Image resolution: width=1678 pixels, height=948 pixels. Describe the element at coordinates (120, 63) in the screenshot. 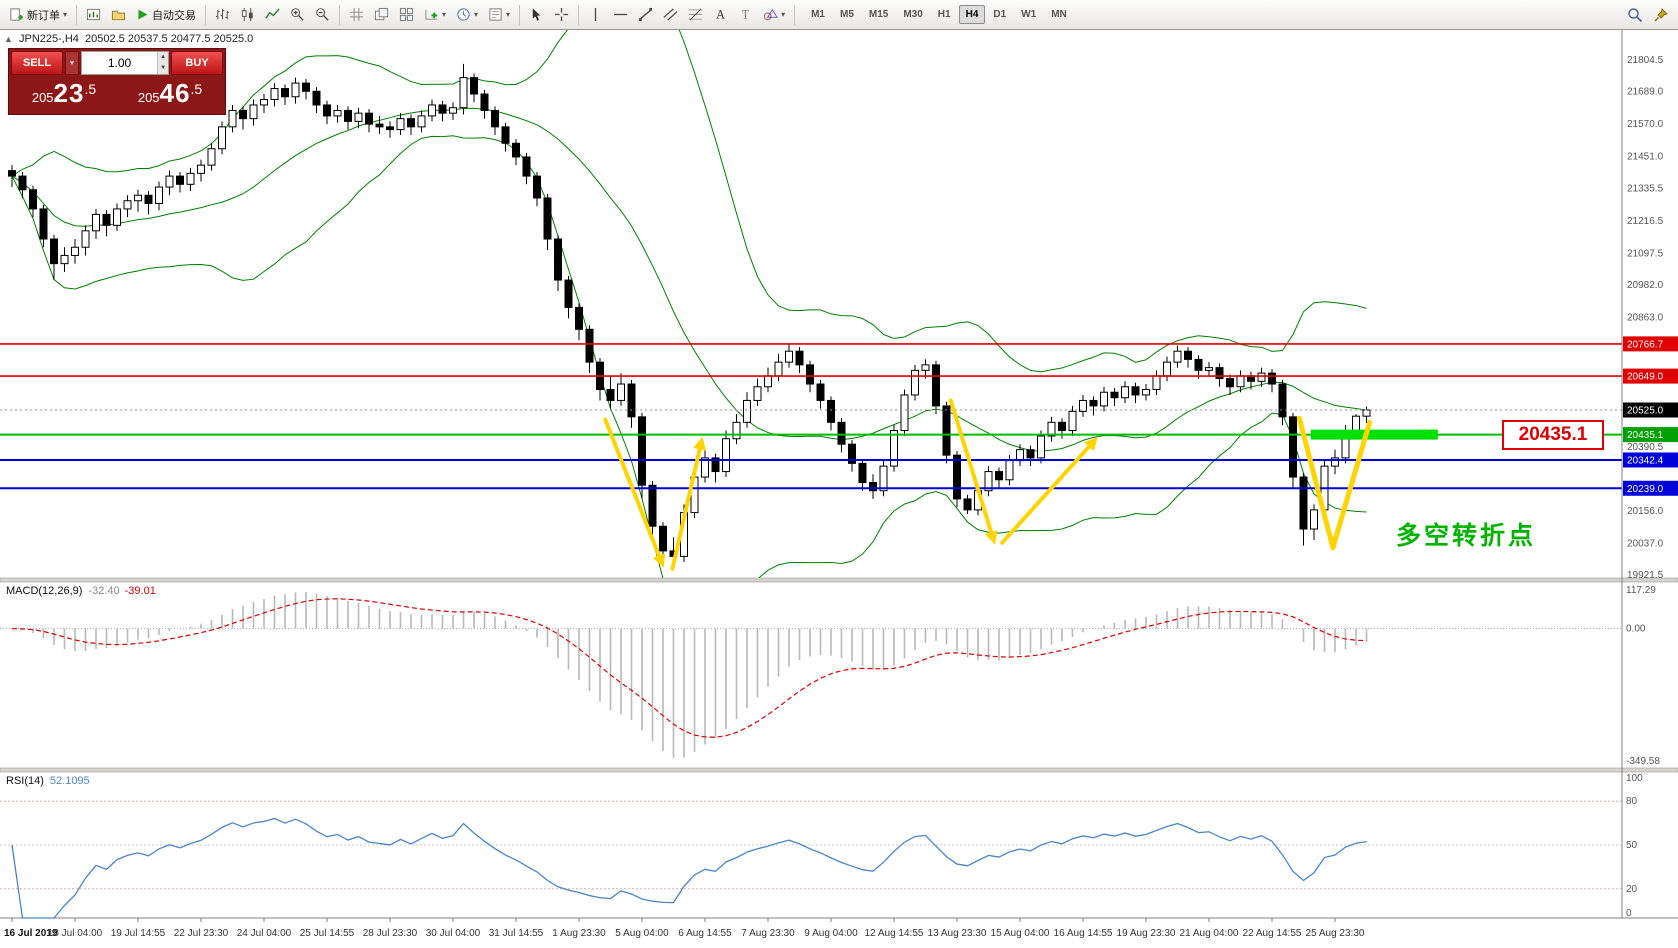

I see `volume-input` at that location.